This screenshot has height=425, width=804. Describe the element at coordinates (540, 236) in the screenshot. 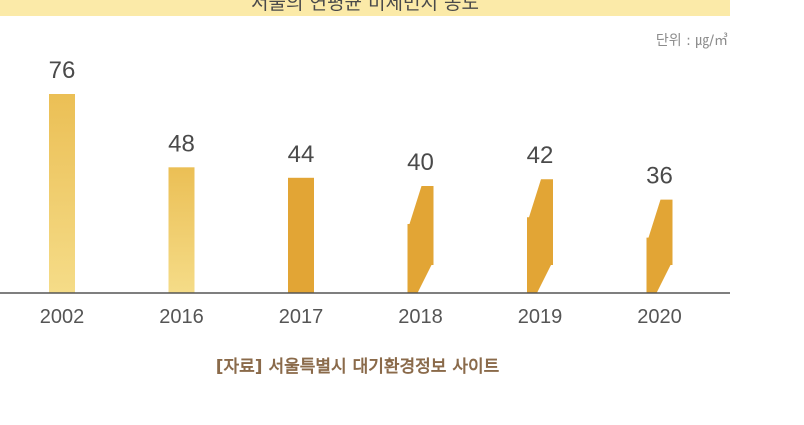

I see `bar-2019` at that location.